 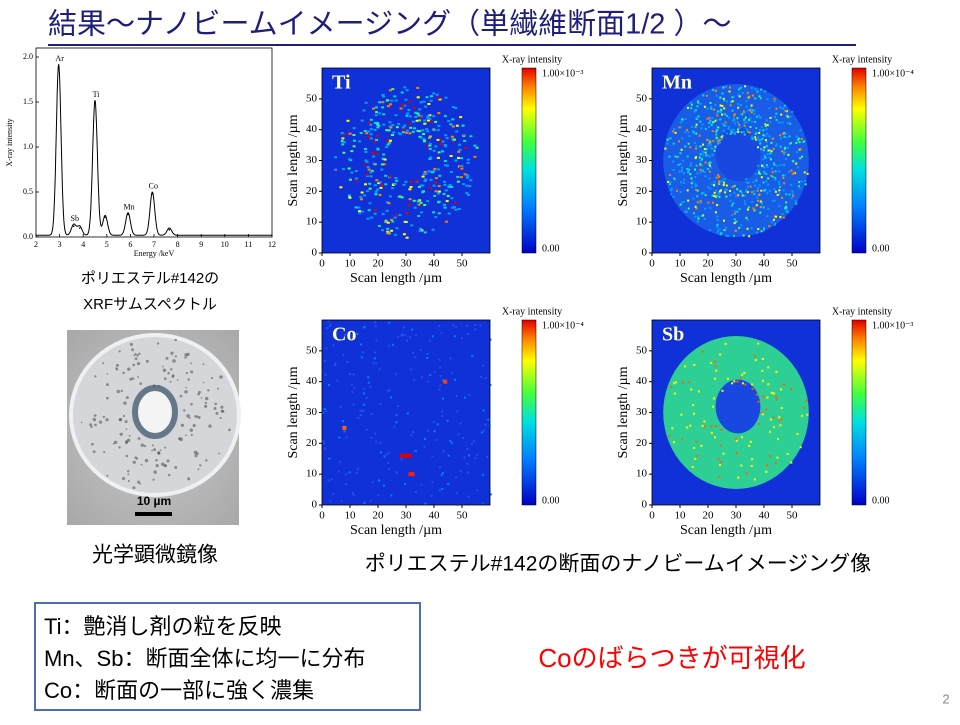 I want to click on spectrum-caption: ポリエステル#142の, so click(x=150, y=278).